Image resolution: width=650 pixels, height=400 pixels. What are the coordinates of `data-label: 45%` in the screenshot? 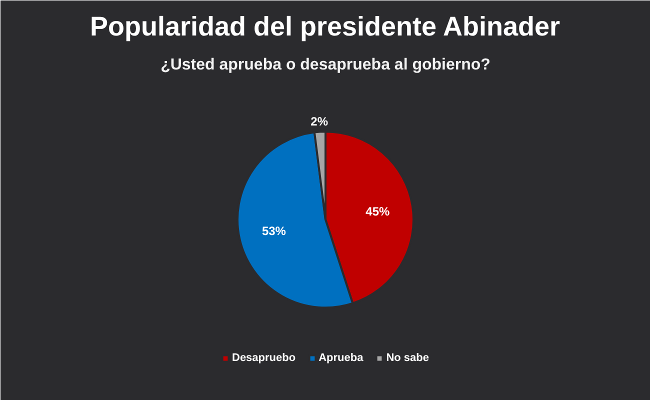 It's located at (378, 211).